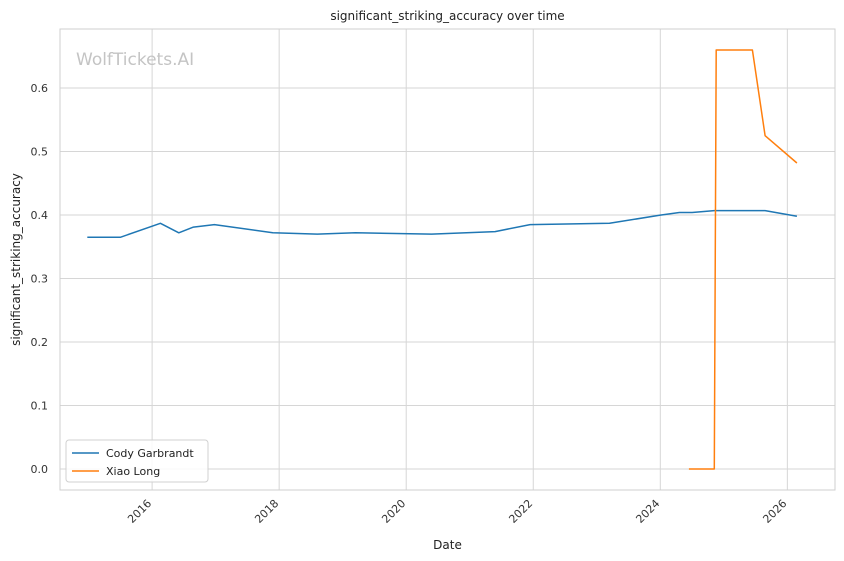  Describe the element at coordinates (447, 545) in the screenshot. I see `x-axis-label: Date` at that location.